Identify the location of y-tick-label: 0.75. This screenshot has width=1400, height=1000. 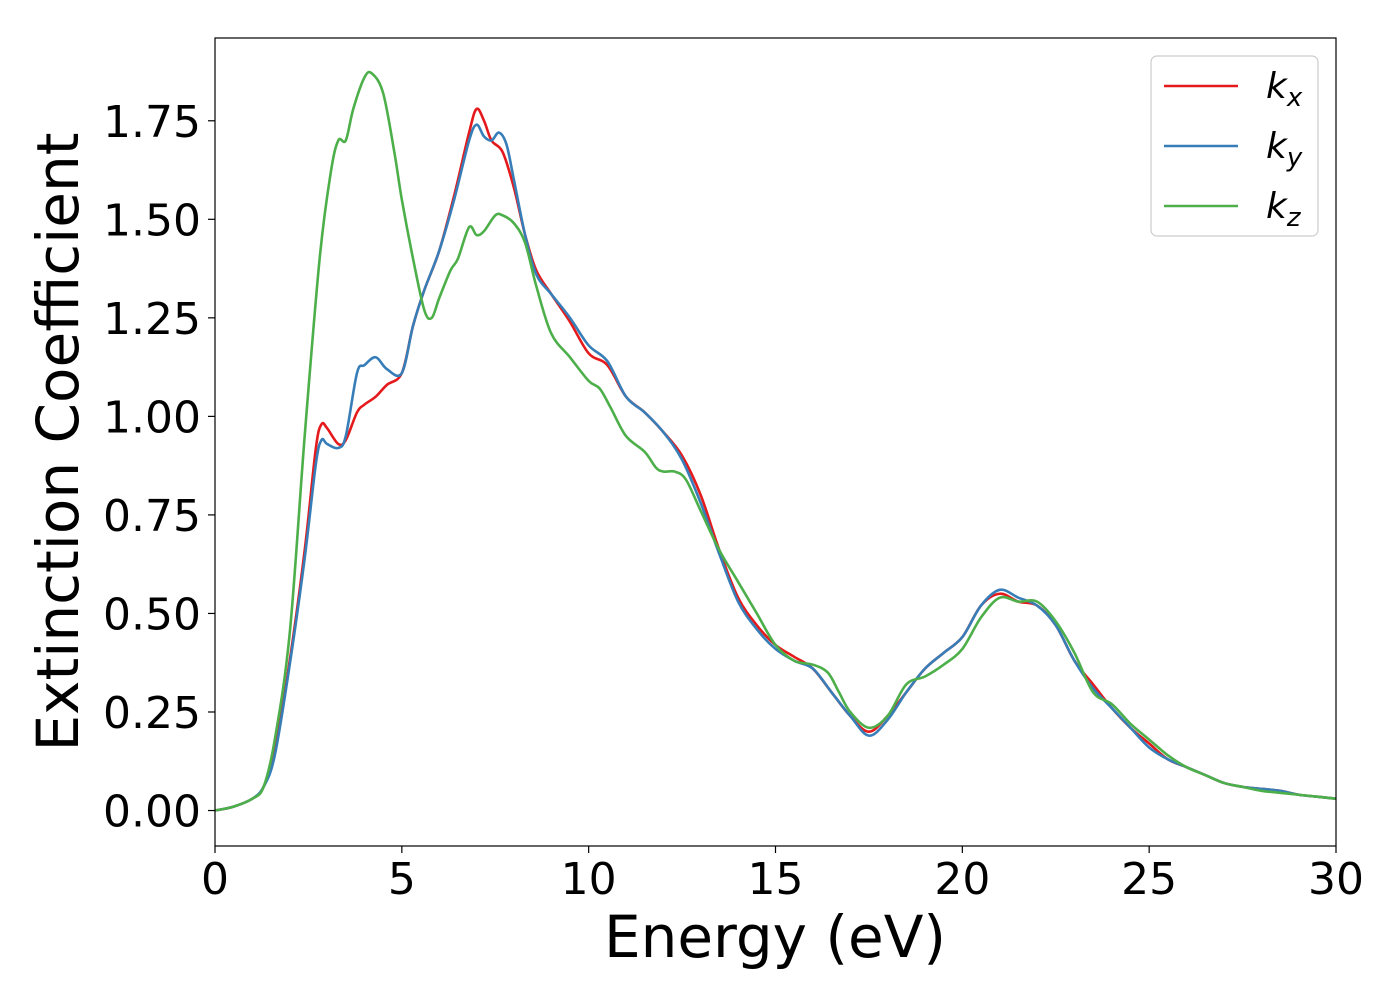
(152, 516).